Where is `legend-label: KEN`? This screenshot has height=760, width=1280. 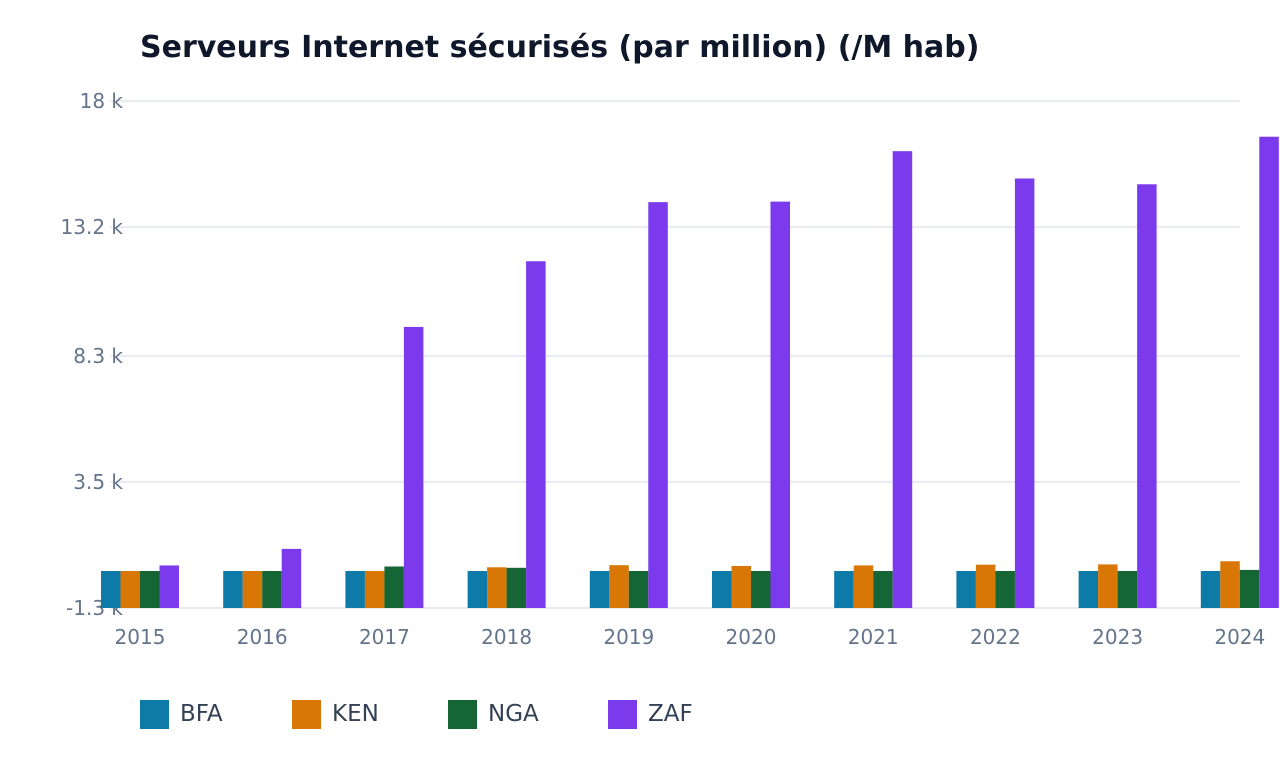 legend-label: KEN is located at coordinates (355, 714).